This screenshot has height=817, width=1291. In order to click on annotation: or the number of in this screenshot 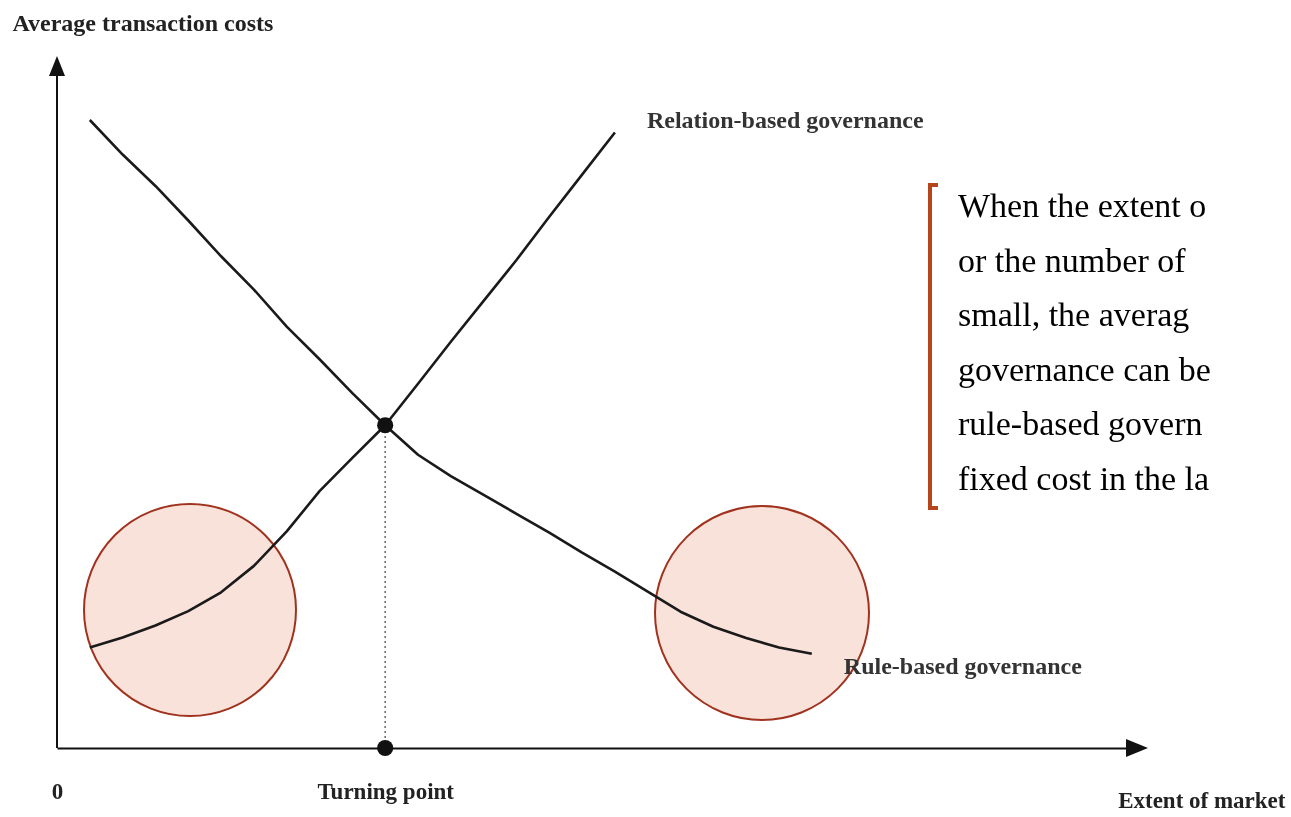, I will do `click(1072, 260)`.